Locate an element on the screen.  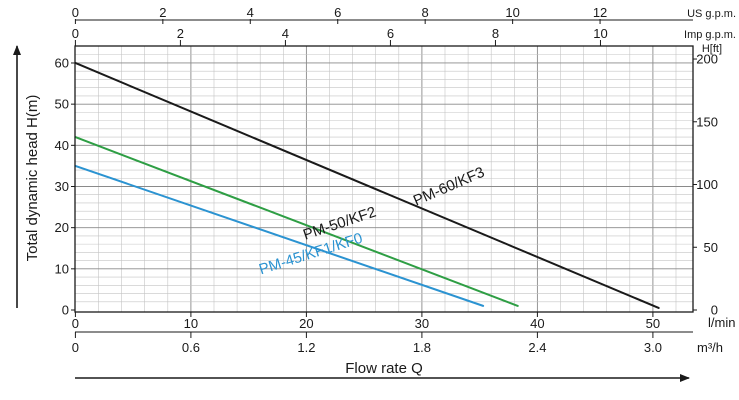
x-tick-label: 40 is located at coordinates (537, 323).